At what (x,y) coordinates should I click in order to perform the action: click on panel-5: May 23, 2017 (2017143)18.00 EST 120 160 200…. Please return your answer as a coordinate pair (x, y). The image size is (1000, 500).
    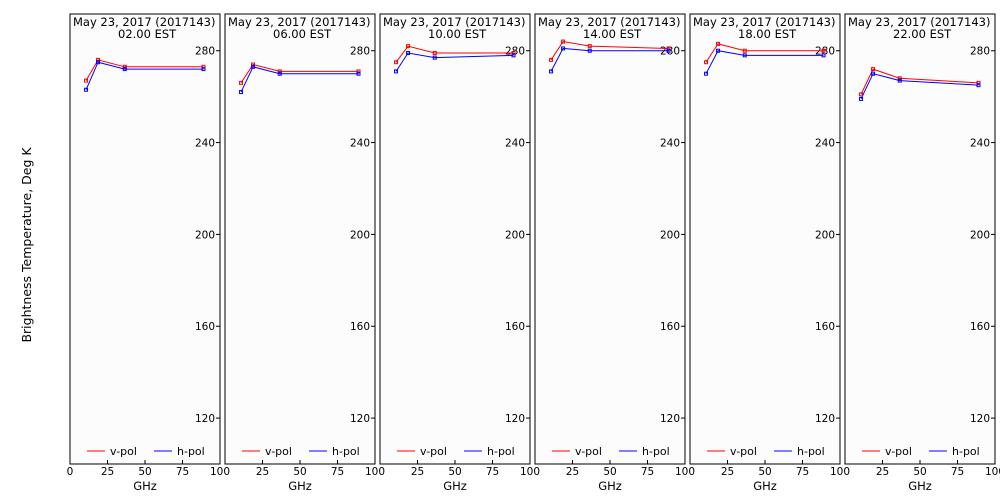
    Looking at the image, I should click on (765, 253).